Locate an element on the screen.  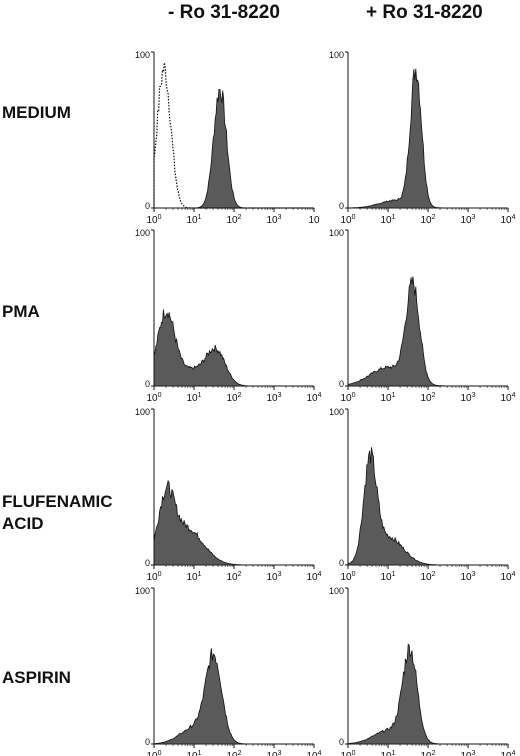
row-label-line: FLUFENAMIC is located at coordinates (57, 501).